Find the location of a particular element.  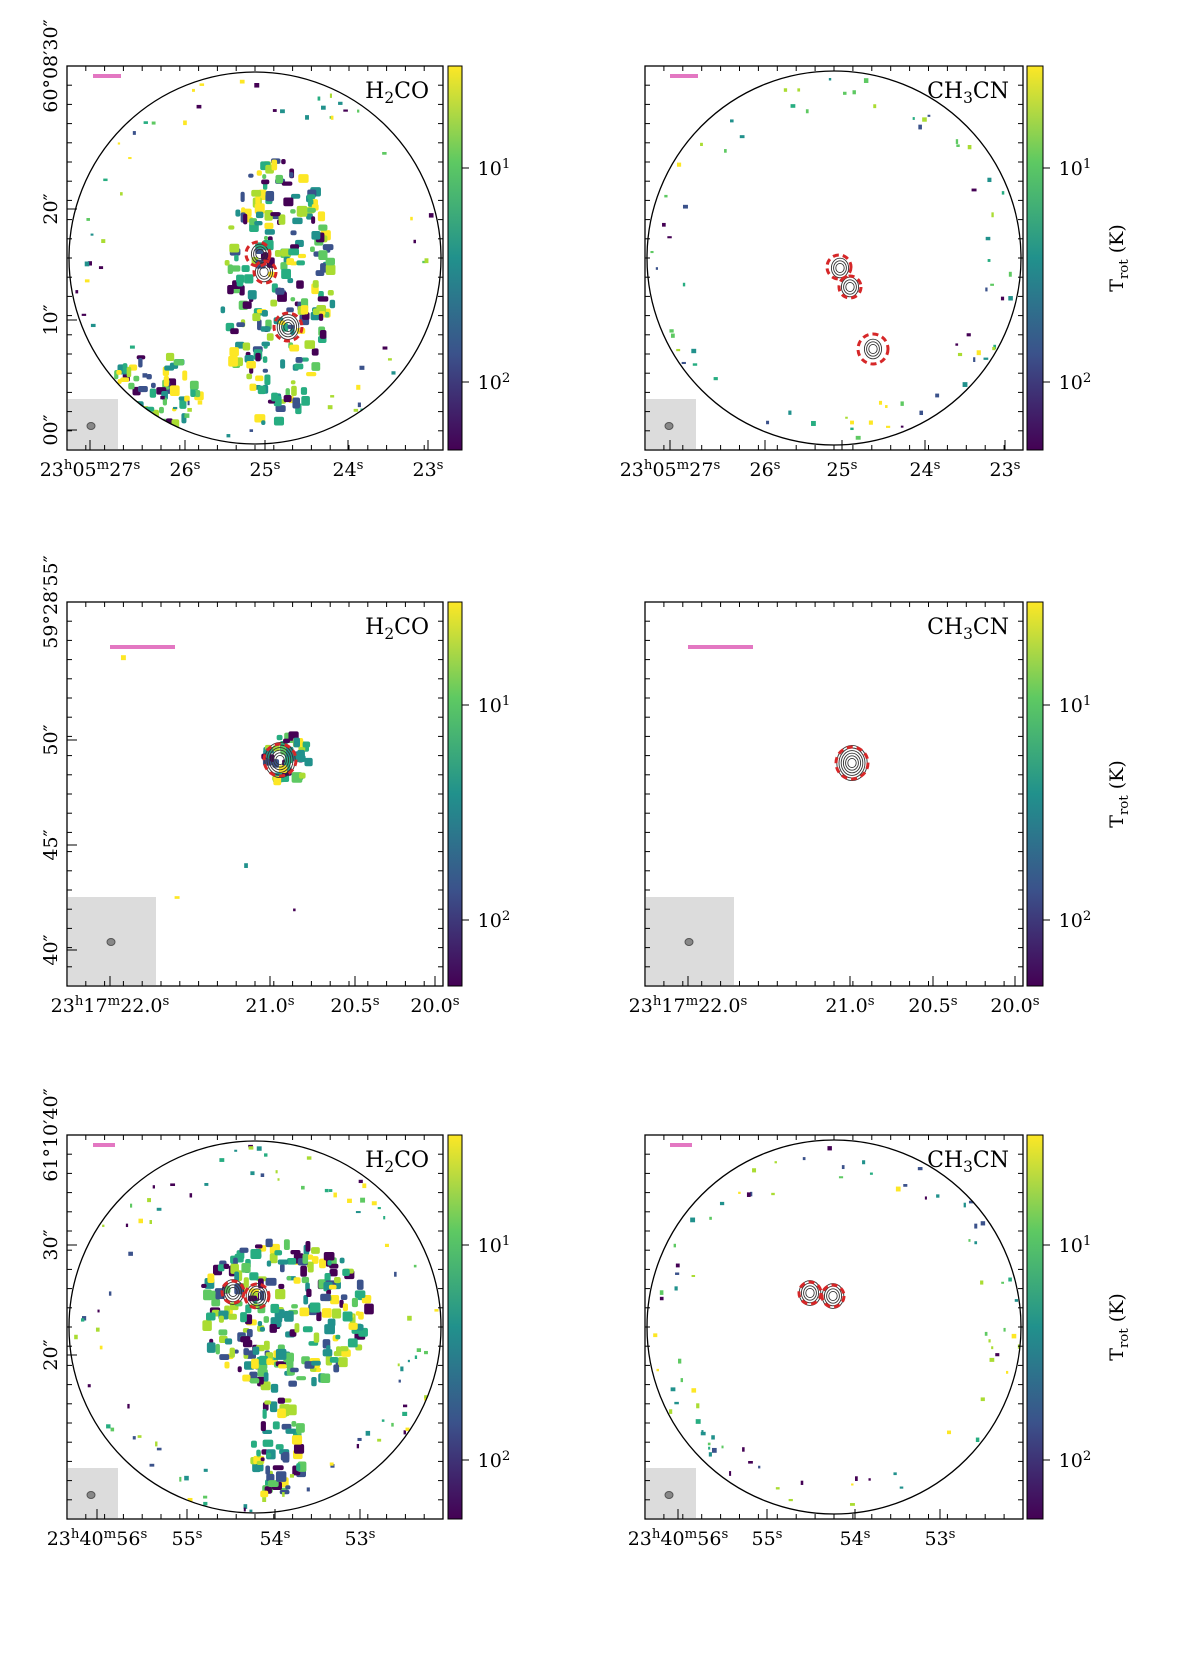

colorbar is located at coordinates (1035, 794).